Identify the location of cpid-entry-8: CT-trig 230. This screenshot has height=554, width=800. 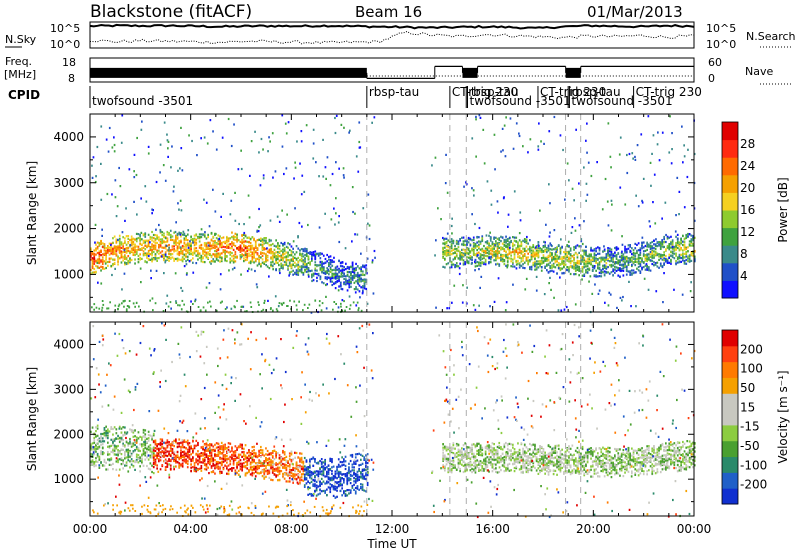
(669, 92).